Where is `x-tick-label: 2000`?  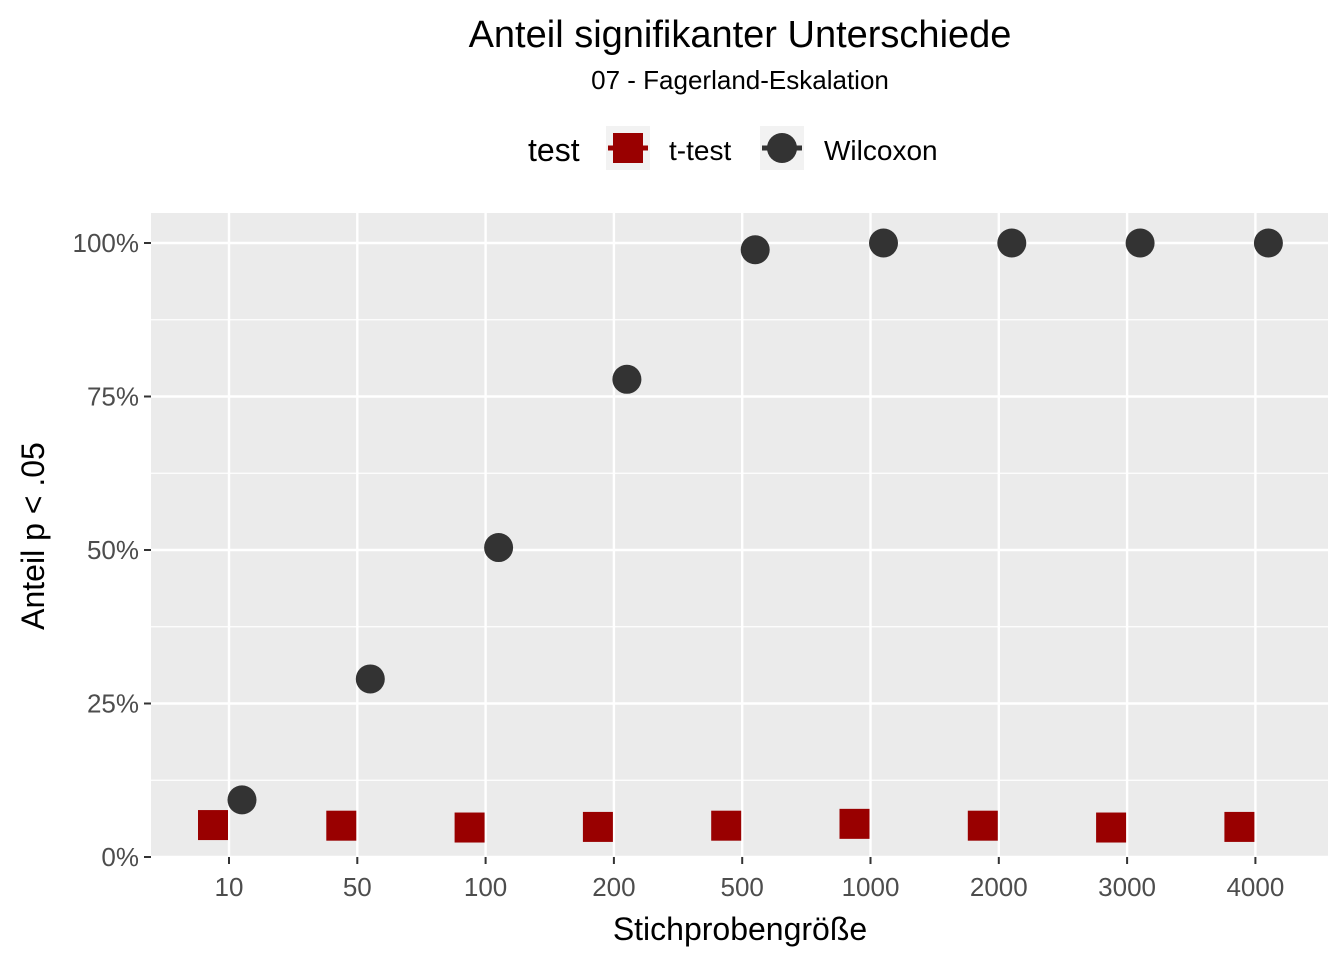 x-tick-label: 2000 is located at coordinates (999, 887).